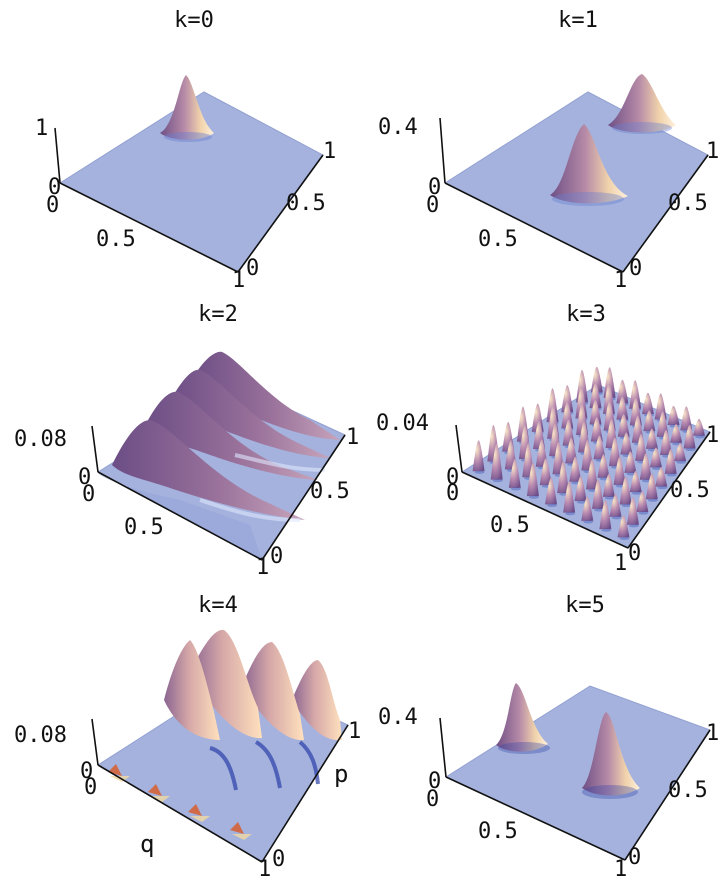 This screenshot has width=726, height=877. Describe the element at coordinates (185, 150) in the screenshot. I see `panel-k0: k=0 1 0 0 0.5 1 0 0.5 1` at that location.